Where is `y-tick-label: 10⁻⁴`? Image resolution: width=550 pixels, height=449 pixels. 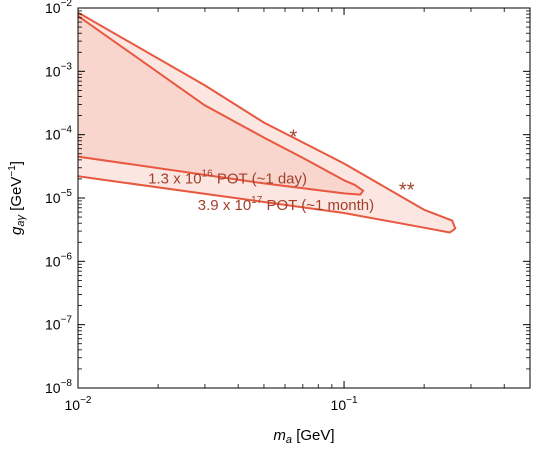 y-tick-label: 10⁻⁴ is located at coordinates (58, 134).